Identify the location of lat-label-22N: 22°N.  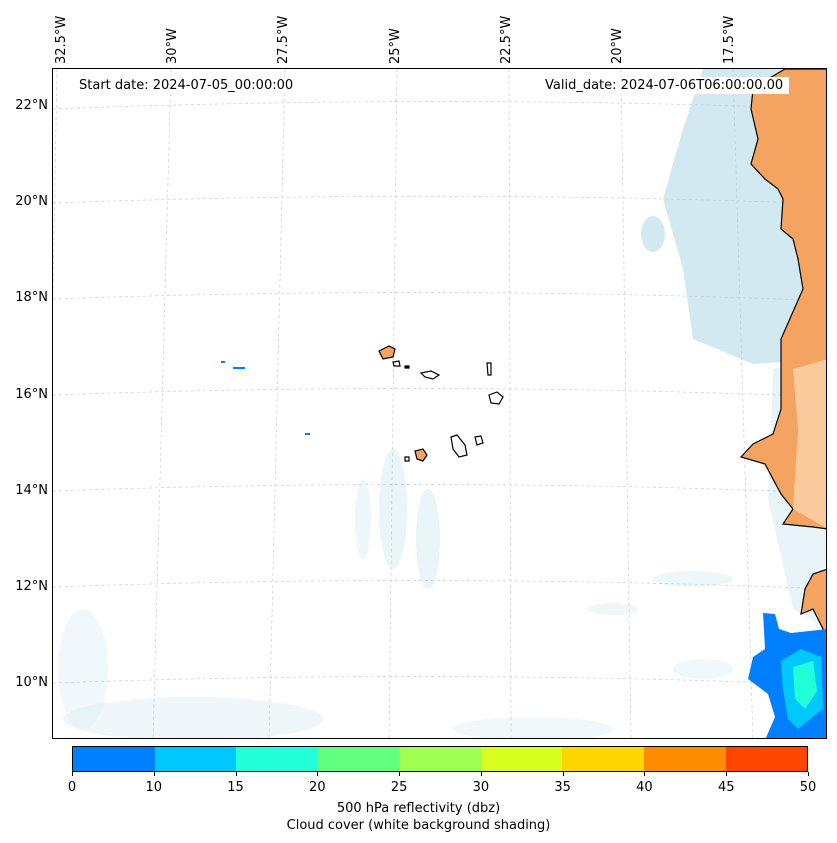
(31, 105).